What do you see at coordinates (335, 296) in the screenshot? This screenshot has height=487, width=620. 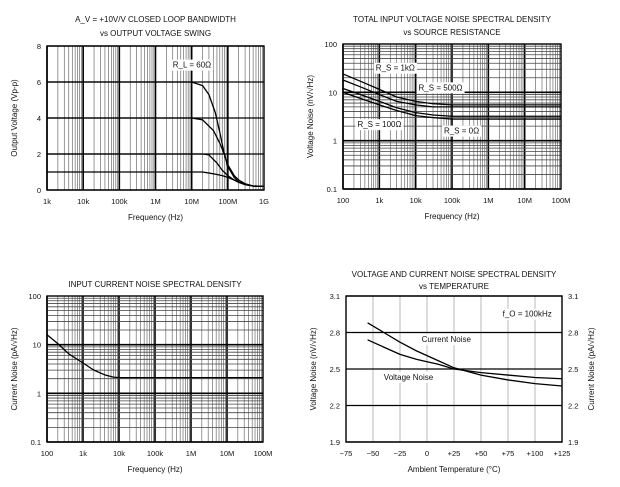 I see `y-tick-label: 3.1` at bounding box center [335, 296].